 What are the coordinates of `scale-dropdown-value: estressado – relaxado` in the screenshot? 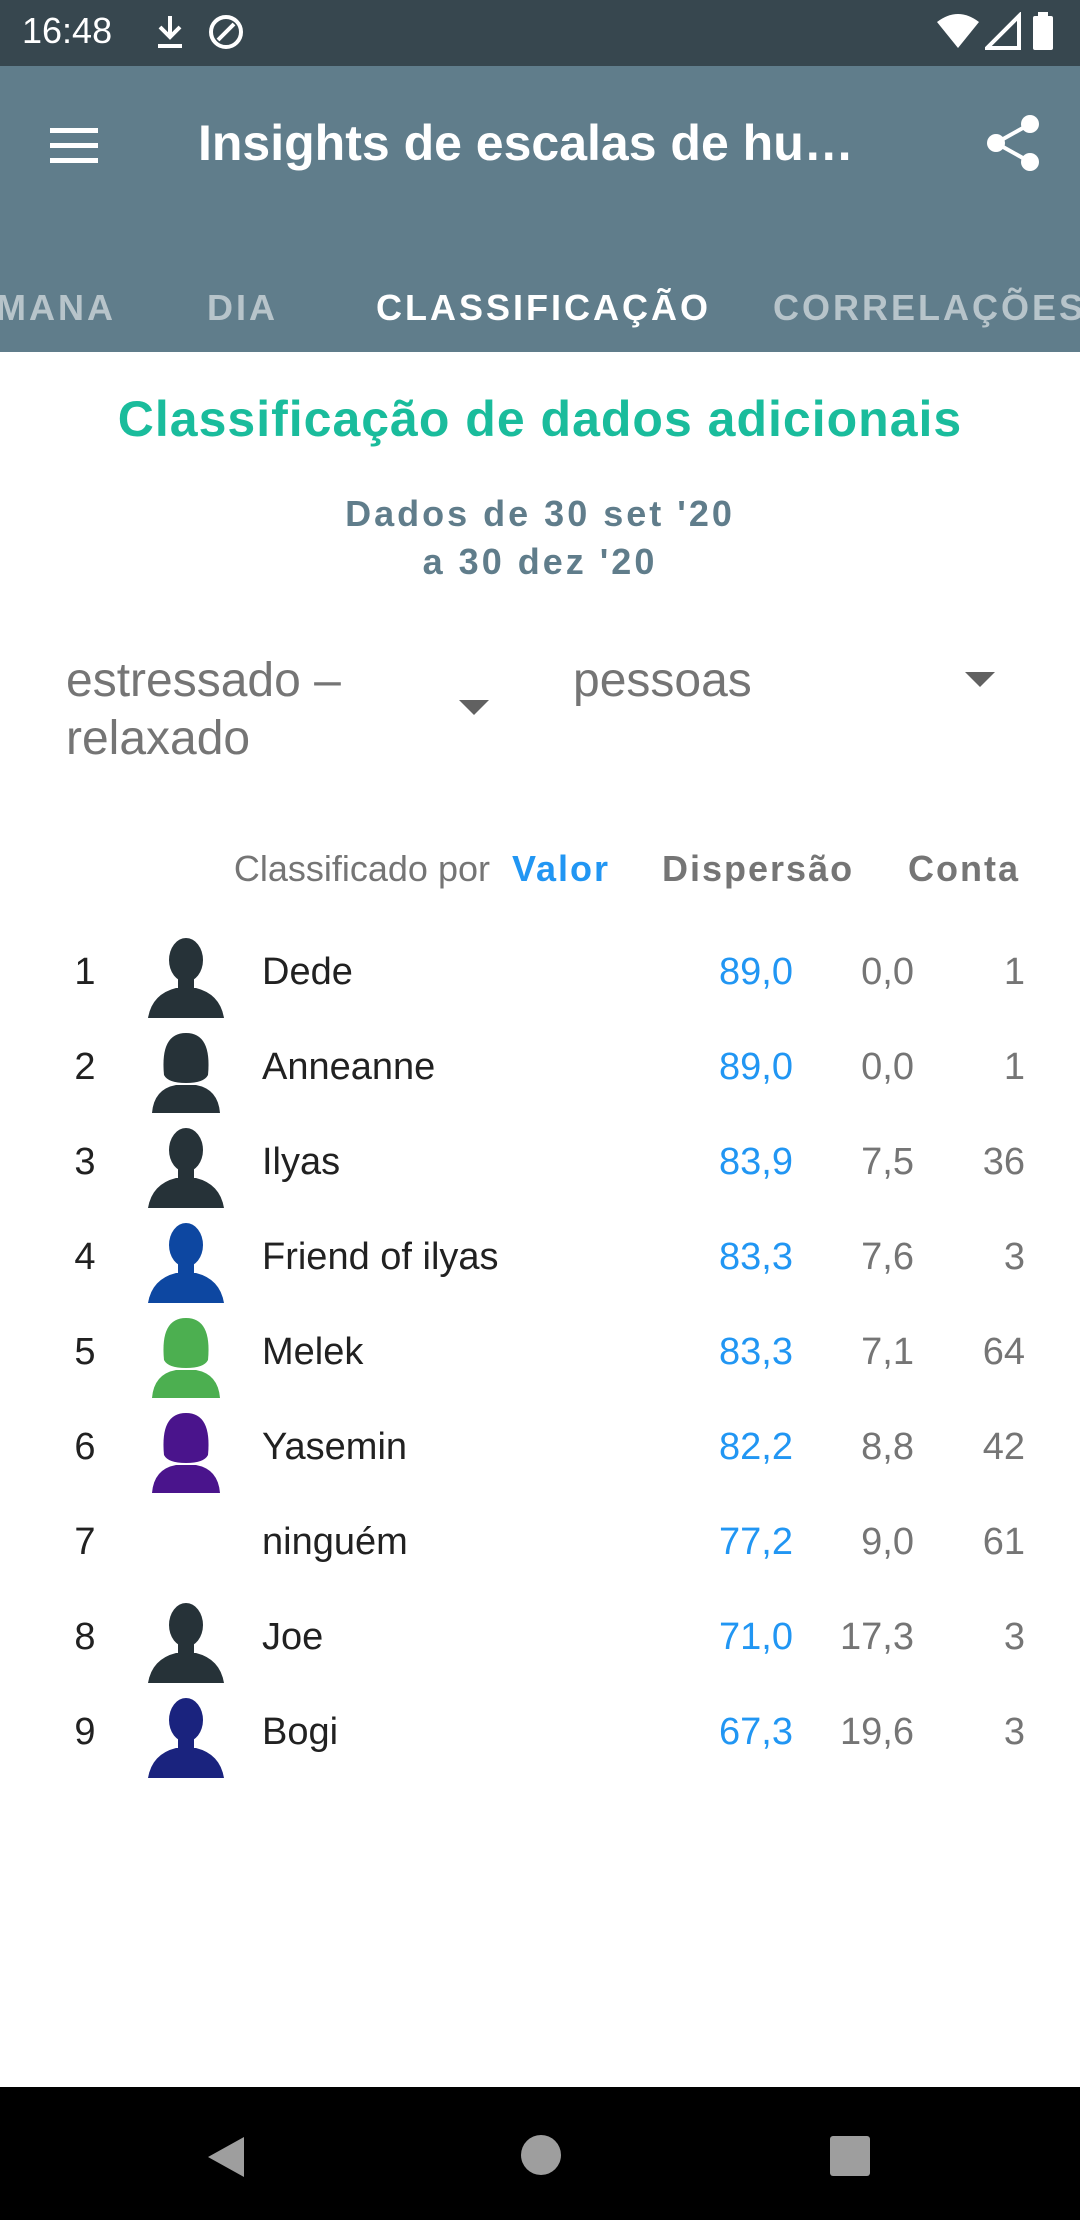 It's located at (203, 709).